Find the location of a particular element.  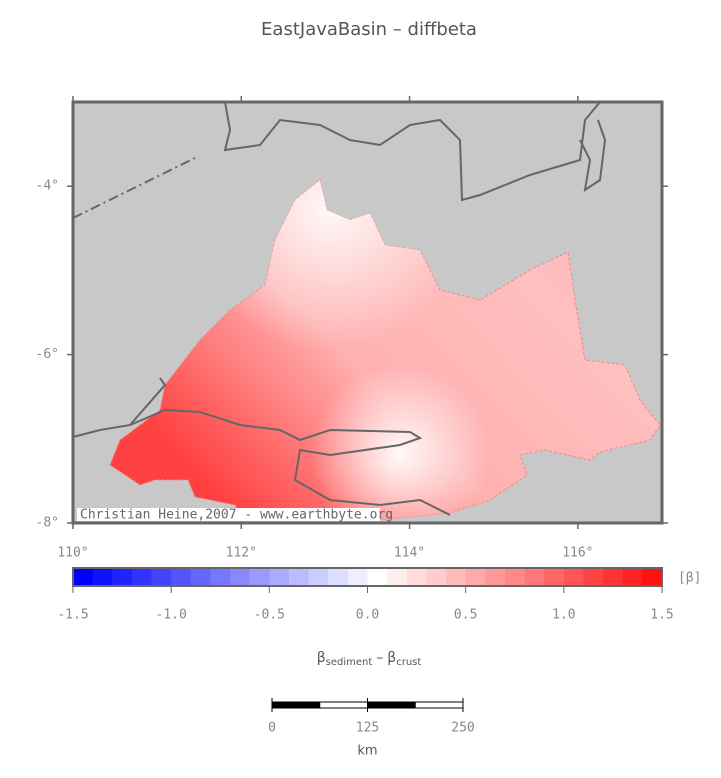

scale-unit: km is located at coordinates (367, 751).